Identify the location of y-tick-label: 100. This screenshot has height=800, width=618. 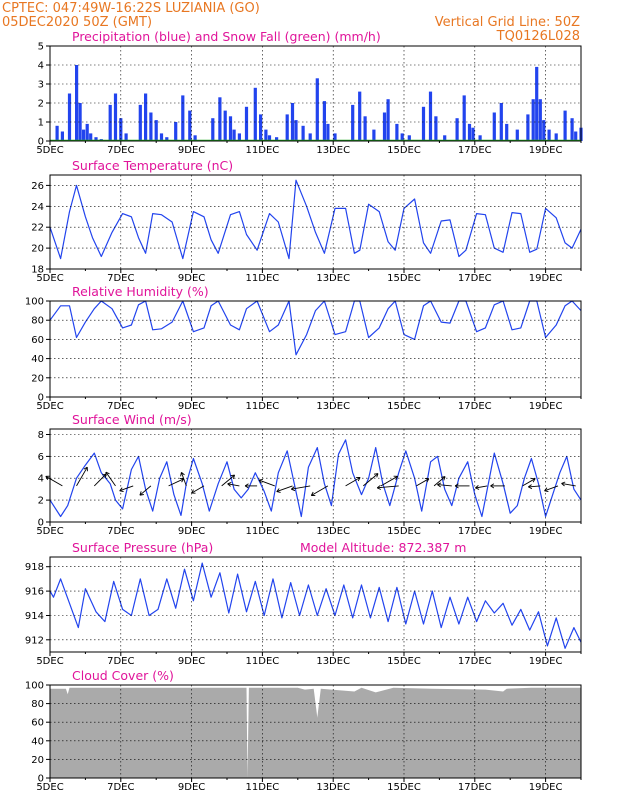
(34, 686).